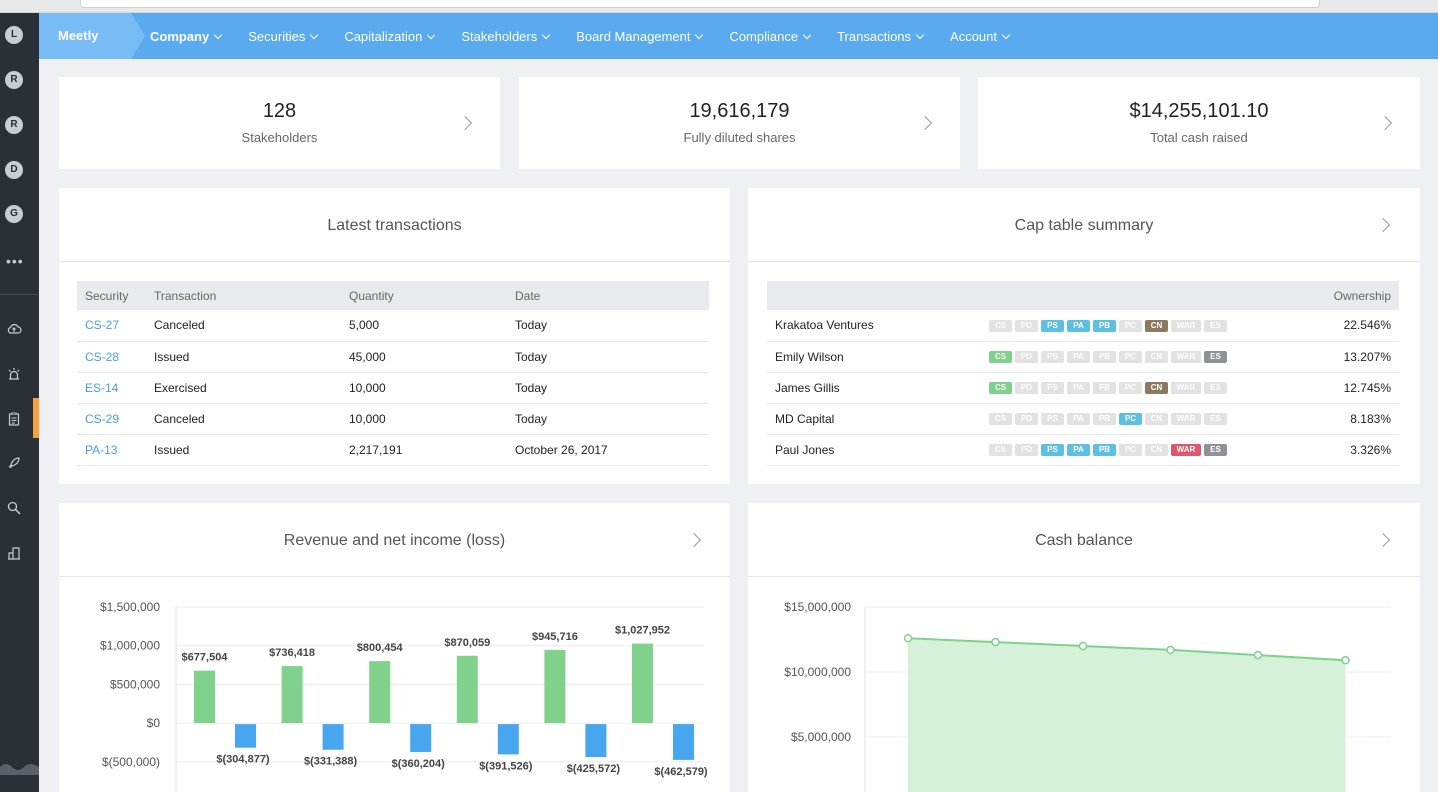 The image size is (1438, 792). I want to click on table-row: MD Capital CS PD PS PA PB PC CN WAR ES 8.183%, so click(1083, 419).